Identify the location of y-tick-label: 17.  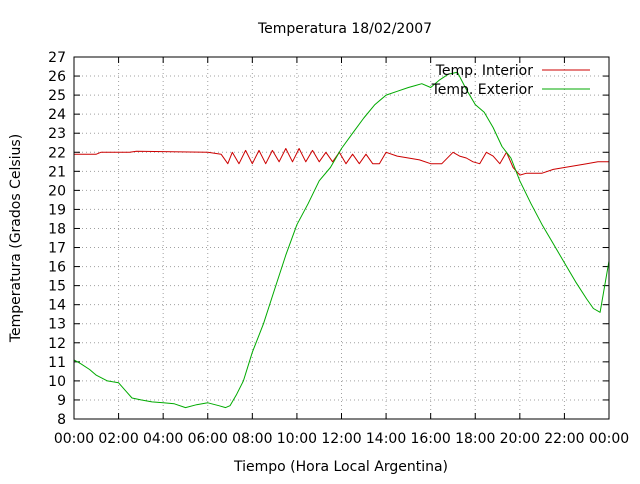
(57, 249).